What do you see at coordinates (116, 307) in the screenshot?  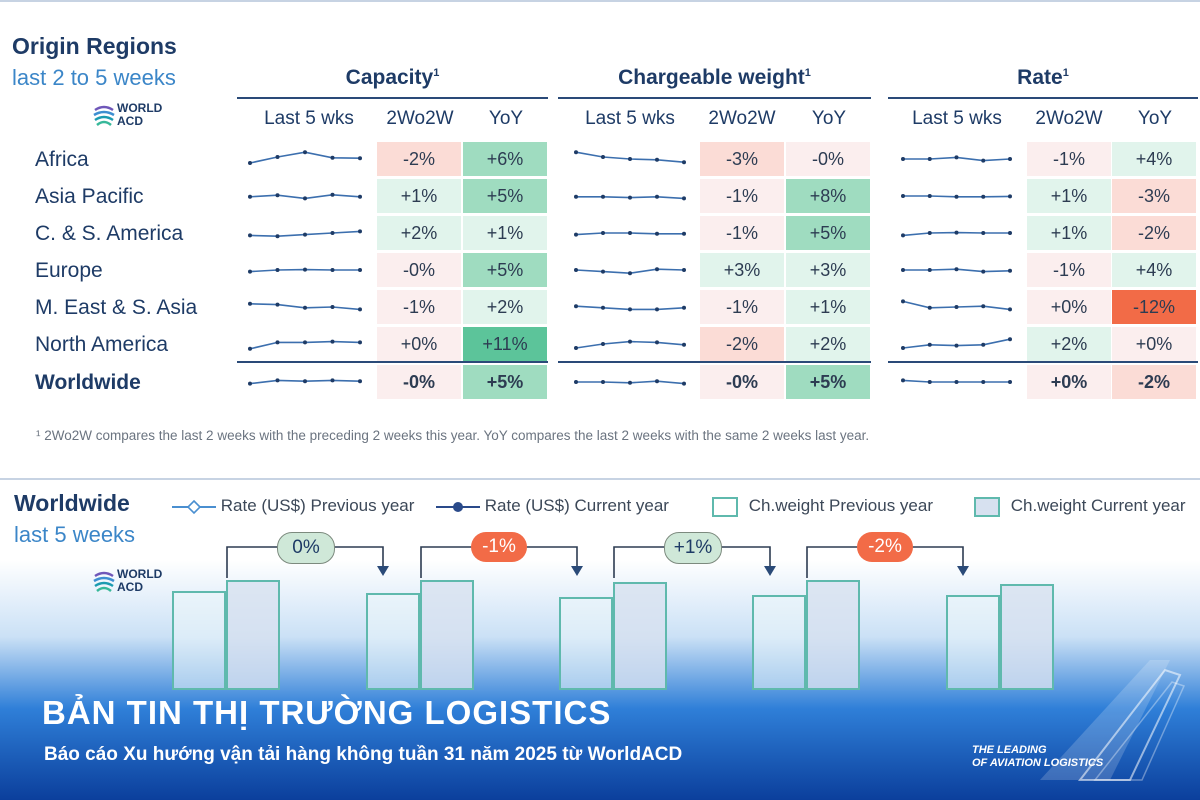 I see `row-label-meast-sasia: M. East & S. Asia` at bounding box center [116, 307].